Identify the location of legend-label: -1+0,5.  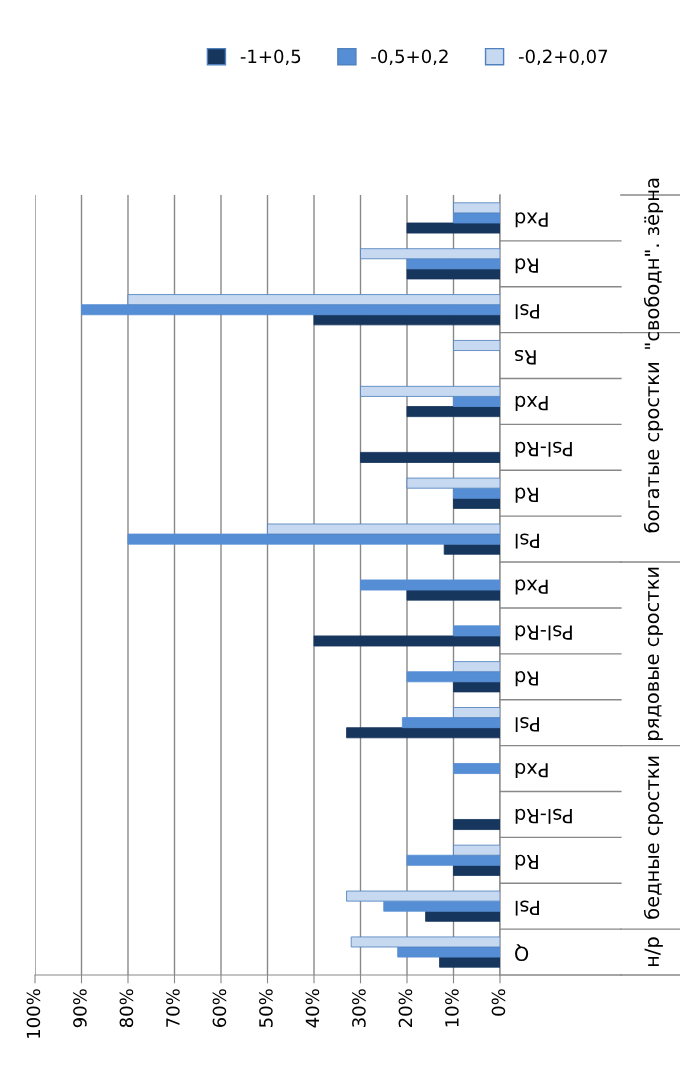
(270, 57).